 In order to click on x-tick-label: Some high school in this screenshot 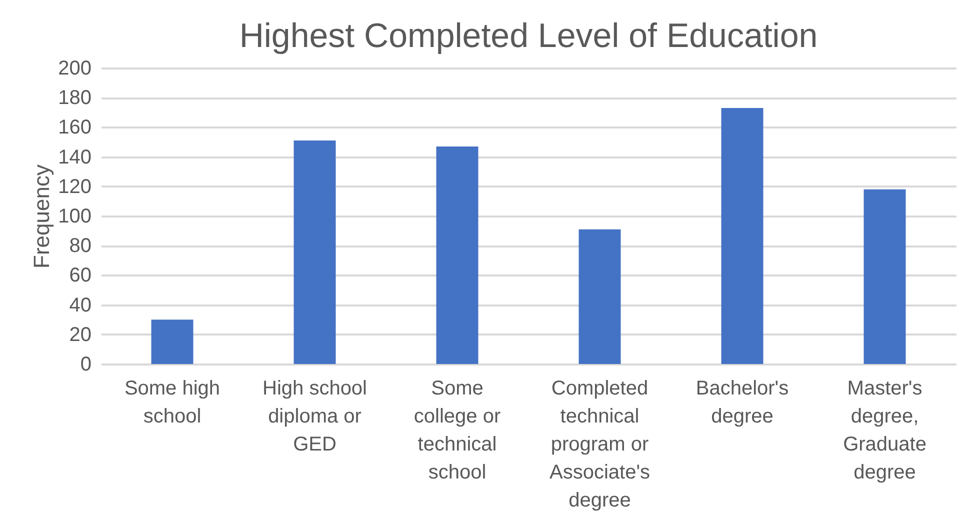, I will do `click(172, 403)`.